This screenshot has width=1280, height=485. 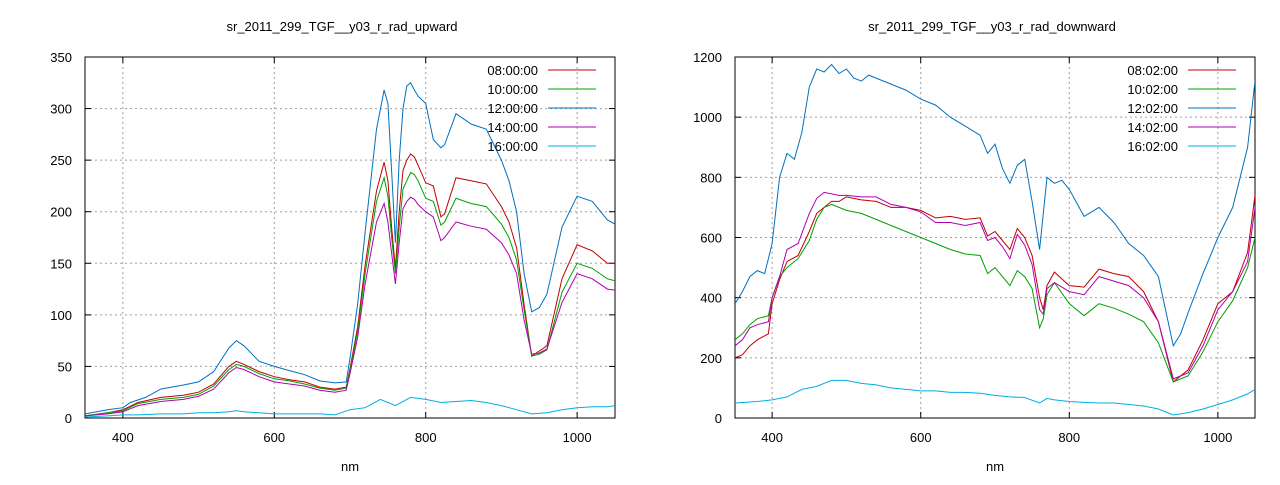 I want to click on y-tick-label: 250, so click(x=61, y=160).